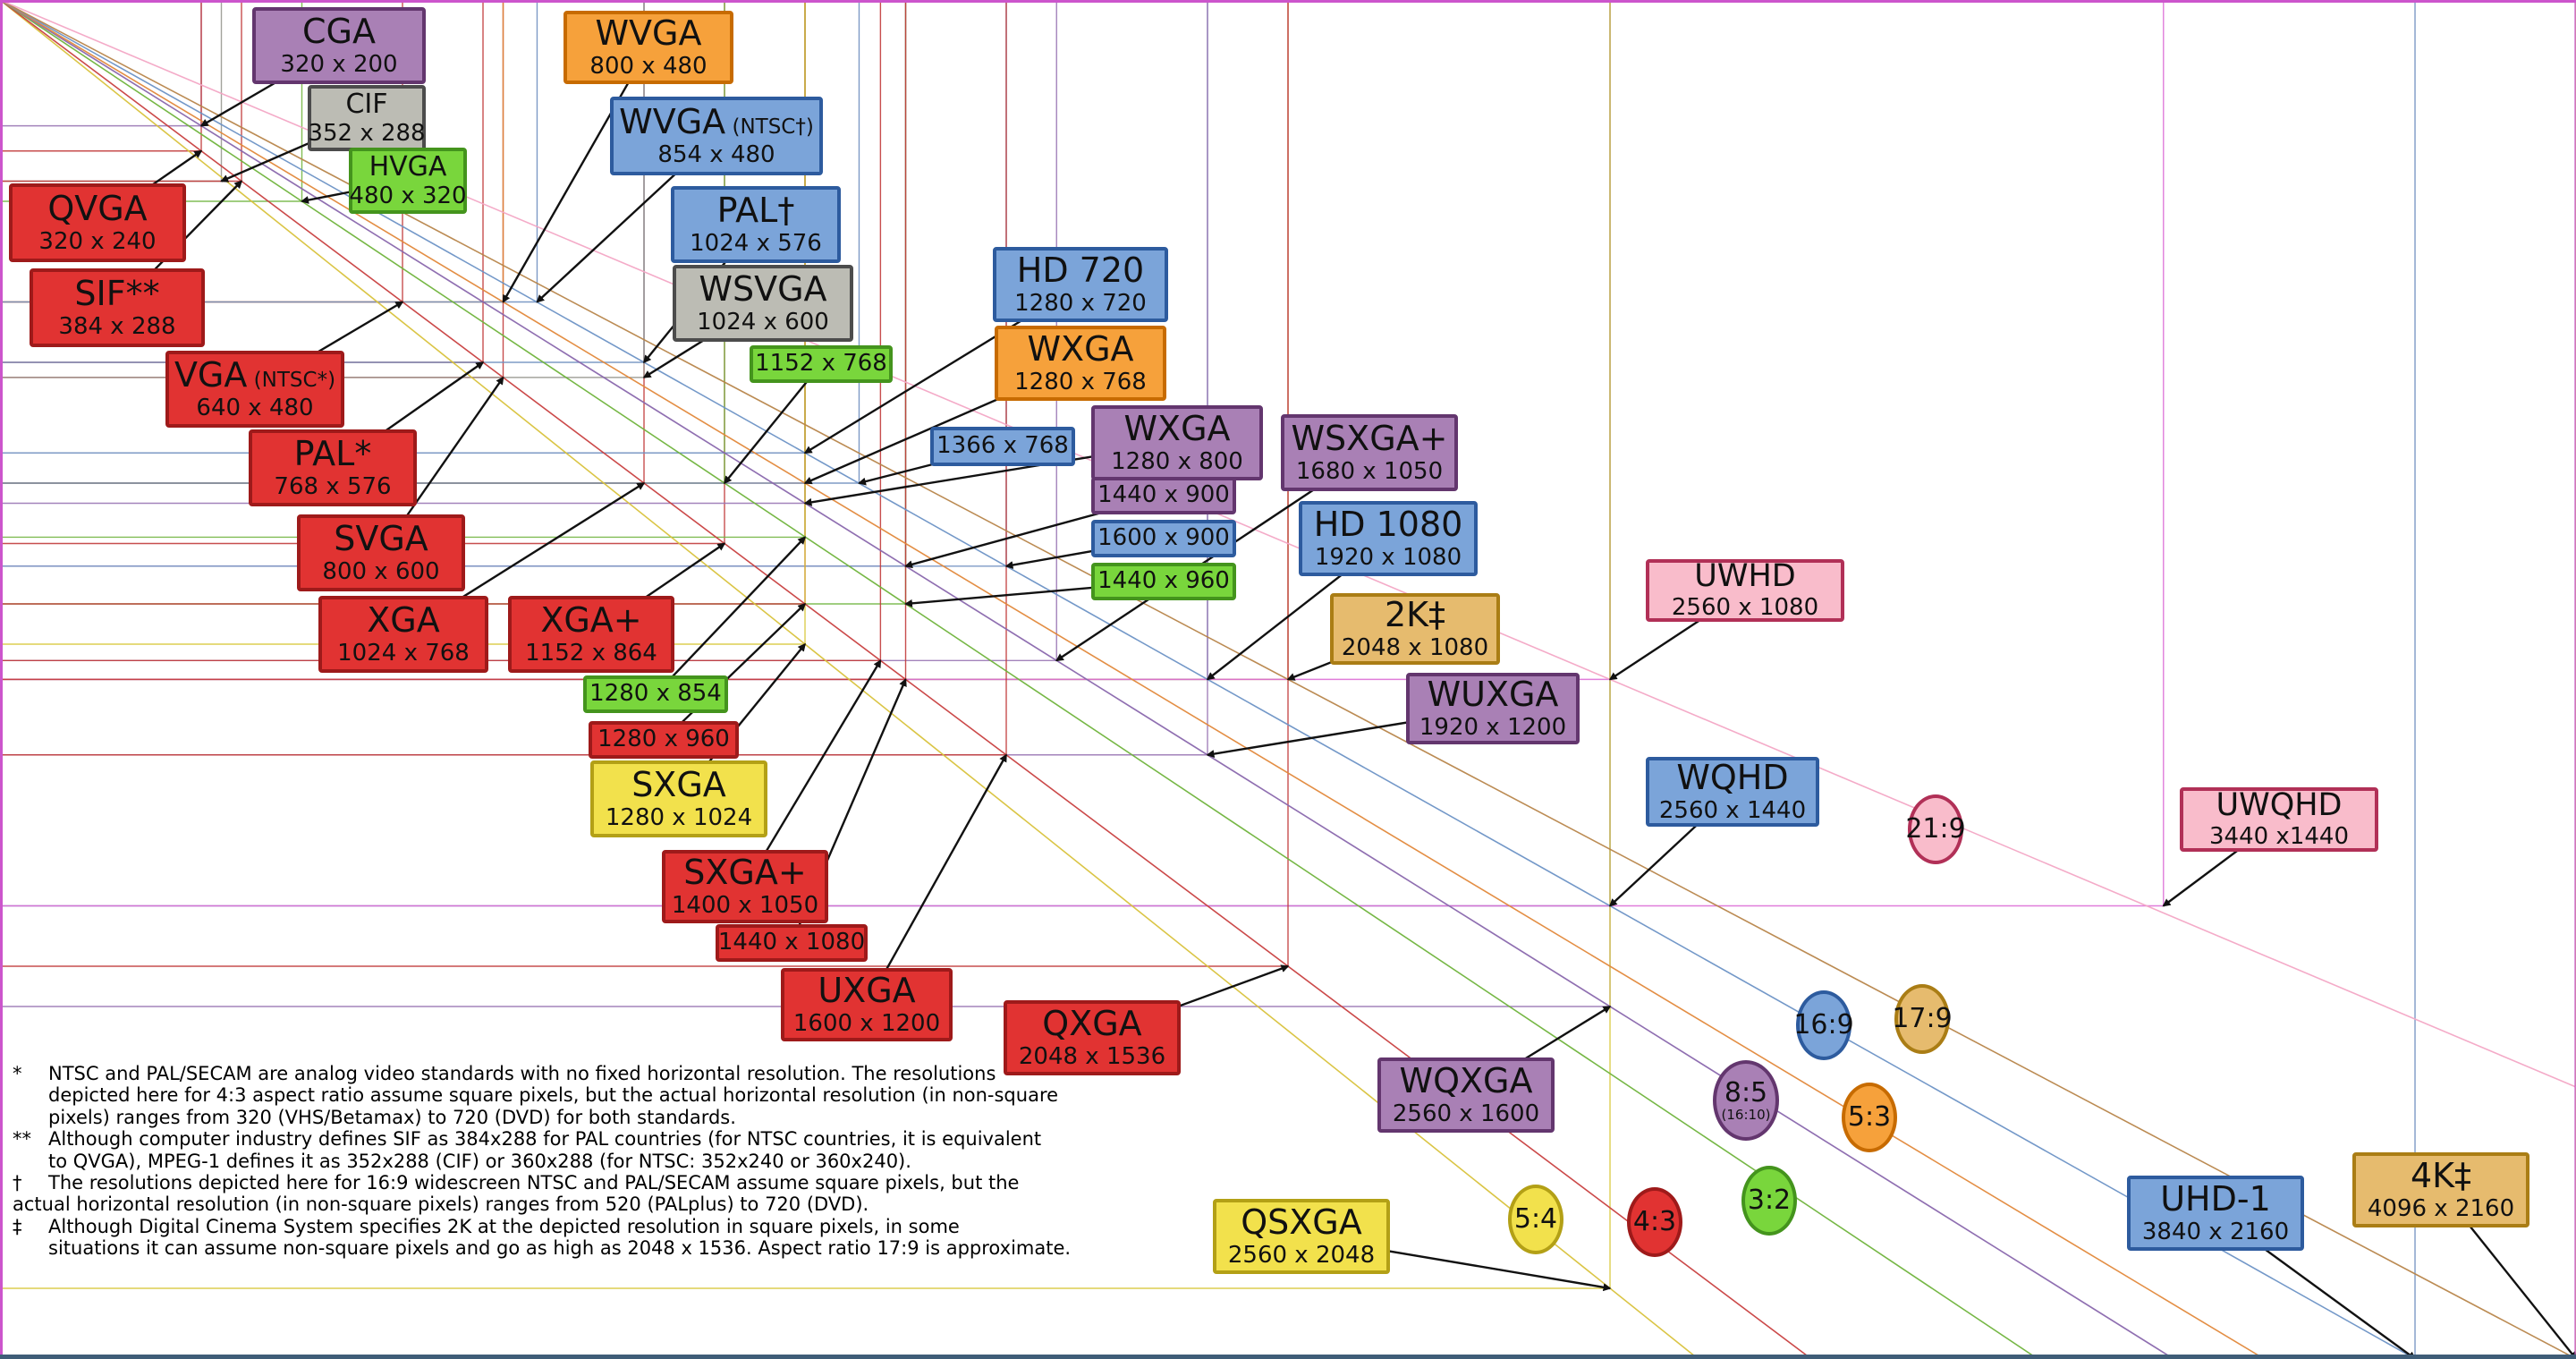 This screenshot has width=2576, height=1359. I want to click on standard-box-4k: 4K‡ 4096 x 2160, so click(2440, 1189).